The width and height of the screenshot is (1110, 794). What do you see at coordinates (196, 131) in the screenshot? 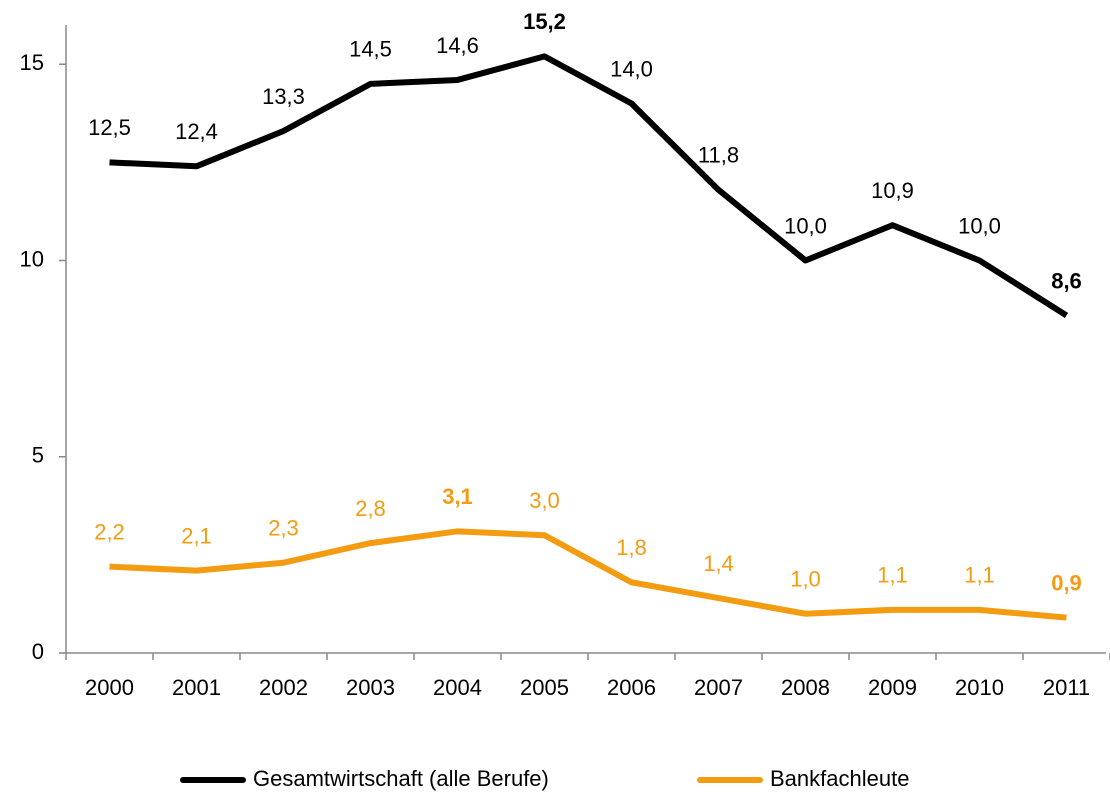
I see `data-label: 12,4` at bounding box center [196, 131].